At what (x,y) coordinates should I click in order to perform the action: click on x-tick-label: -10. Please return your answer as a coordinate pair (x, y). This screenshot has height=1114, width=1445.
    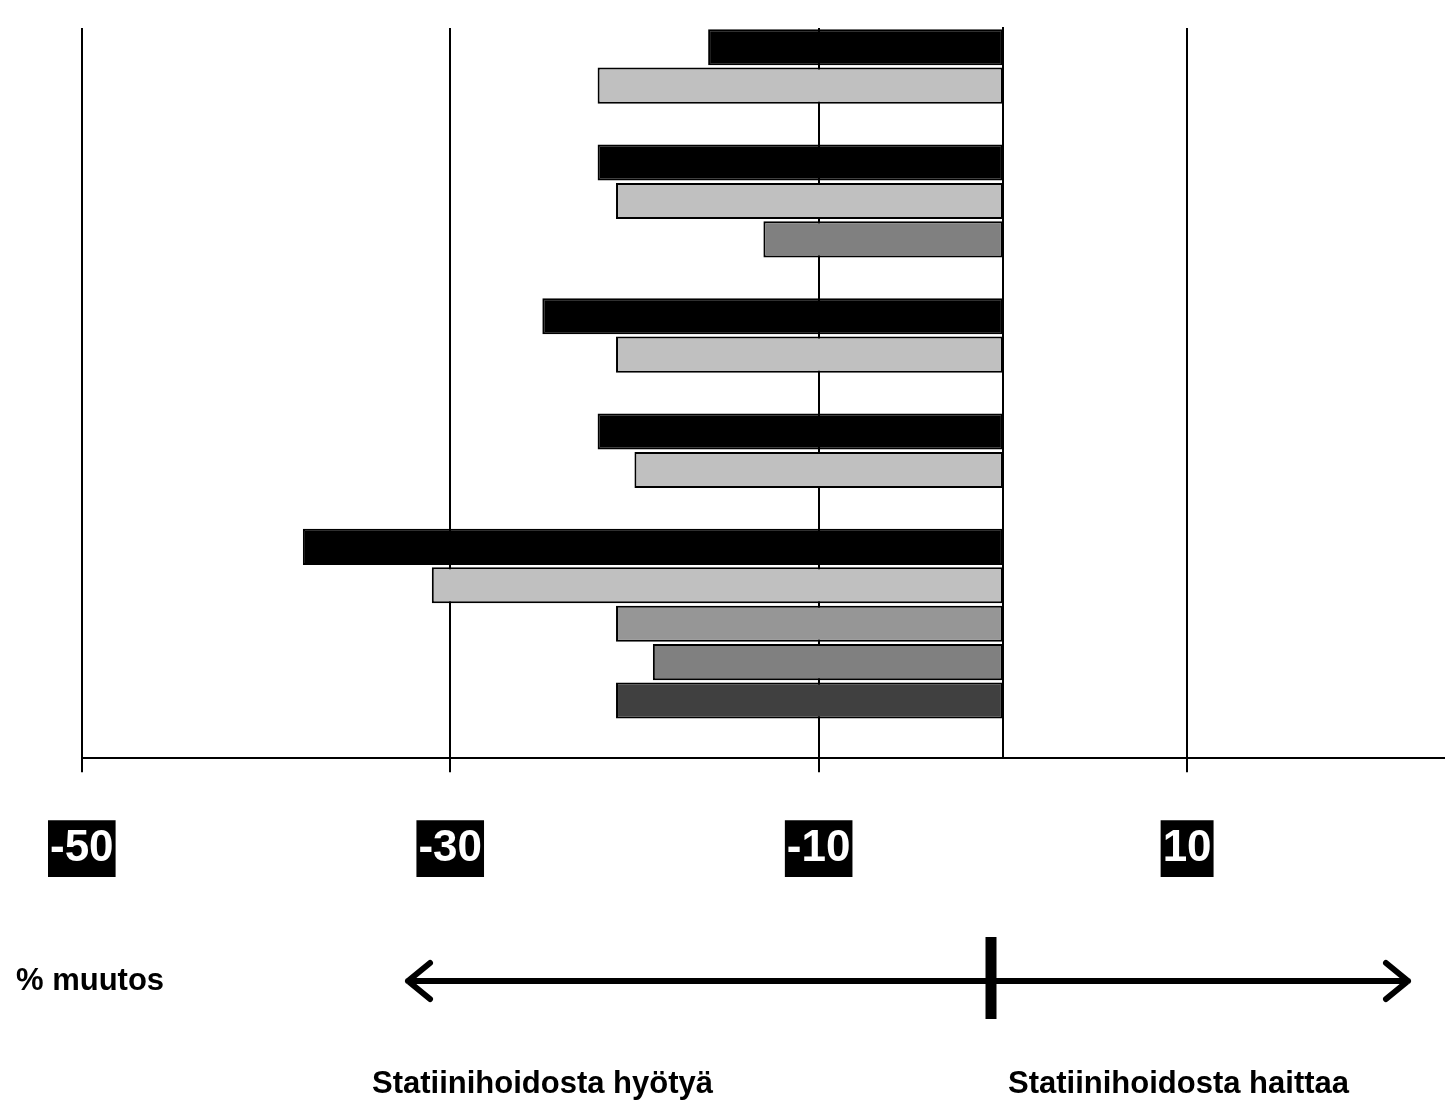
    Looking at the image, I should click on (818, 845).